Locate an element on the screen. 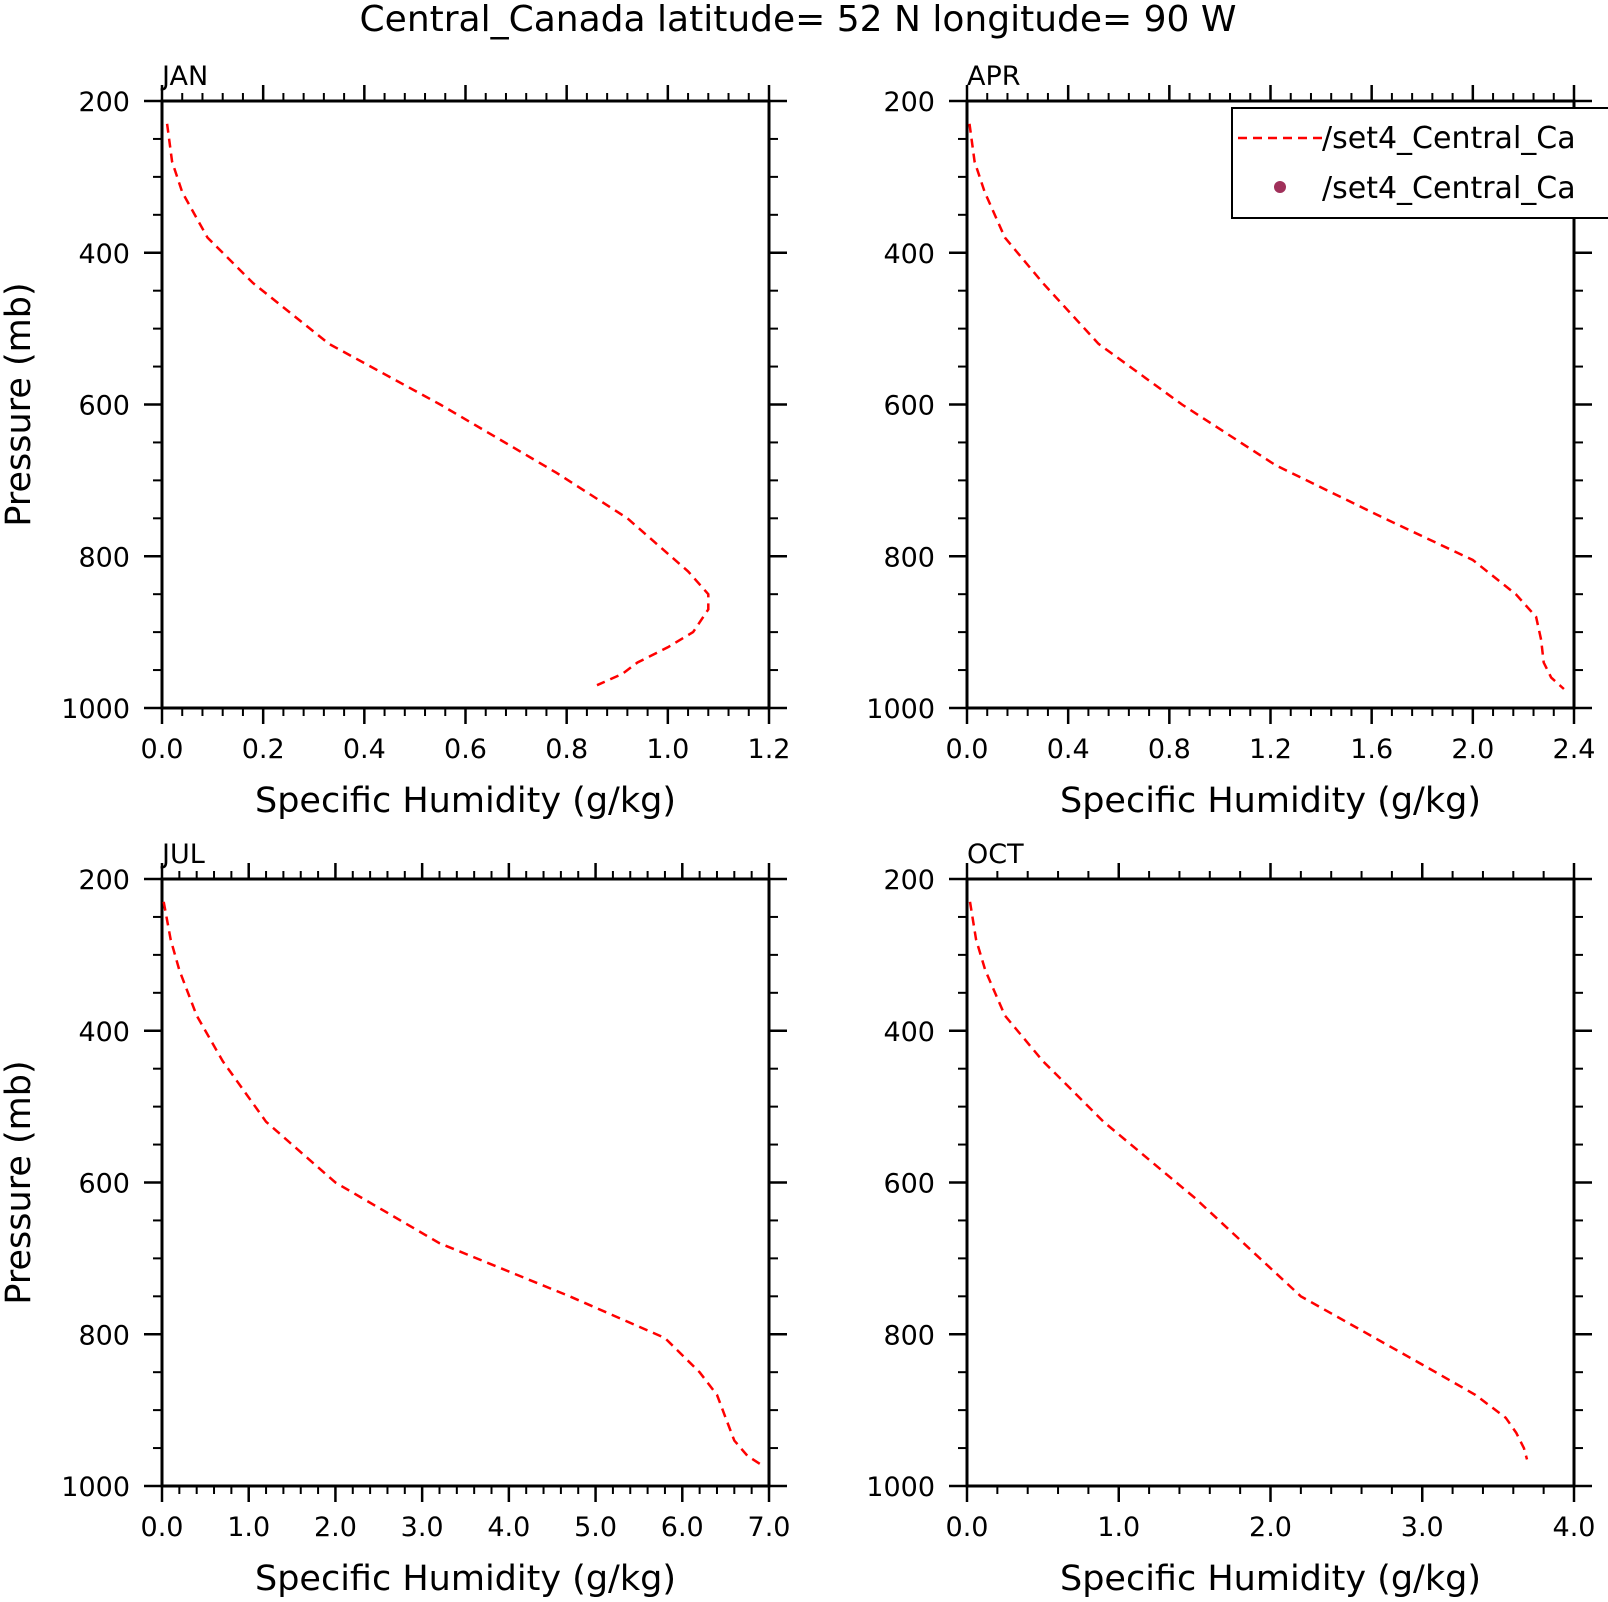 Image resolution: width=1608 pixels, height=1602 pixels. panel-label: JUL is located at coordinates (182, 854).